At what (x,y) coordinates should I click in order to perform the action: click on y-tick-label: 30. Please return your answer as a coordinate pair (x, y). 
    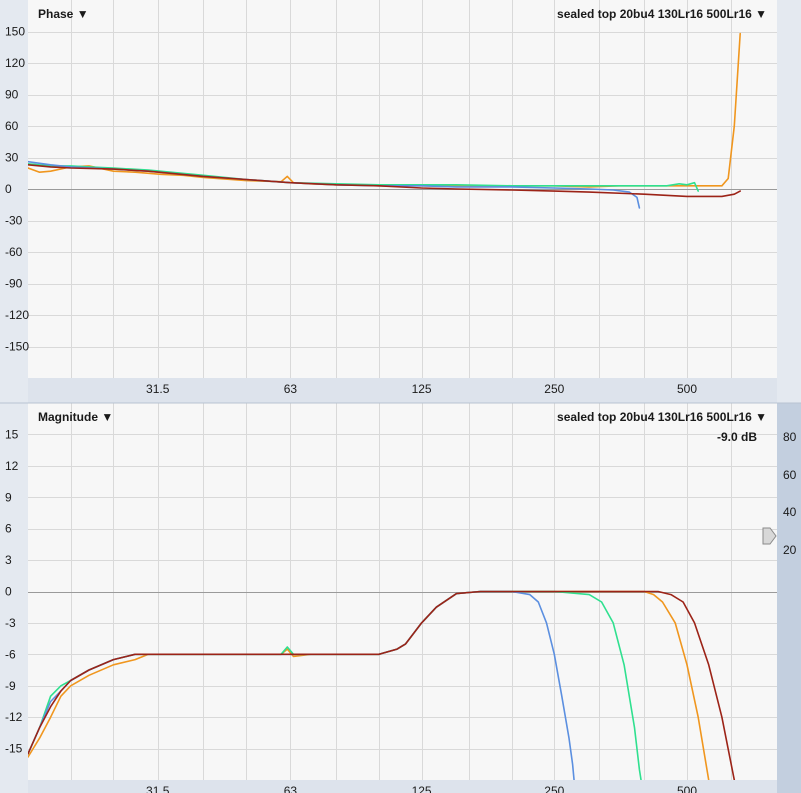
    Looking at the image, I should click on (12, 158).